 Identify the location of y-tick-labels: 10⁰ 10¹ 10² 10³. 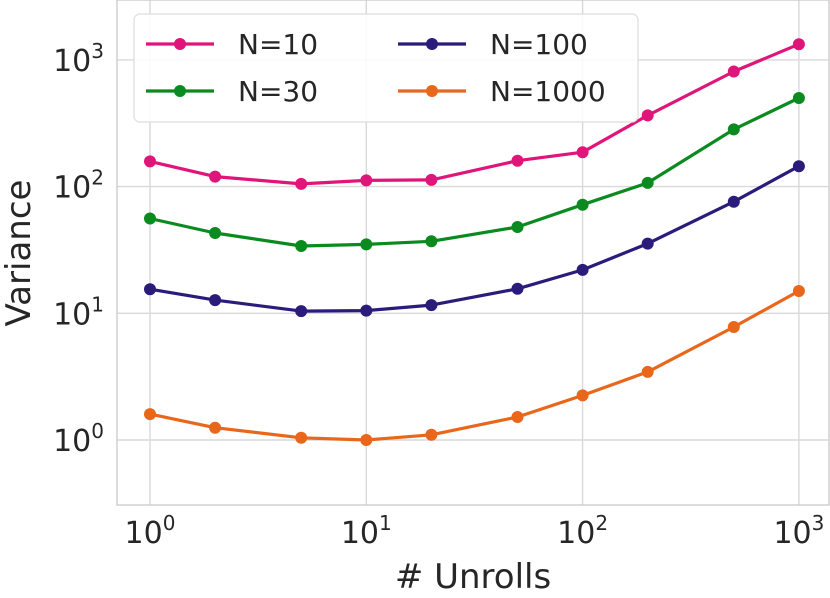
(78, 249).